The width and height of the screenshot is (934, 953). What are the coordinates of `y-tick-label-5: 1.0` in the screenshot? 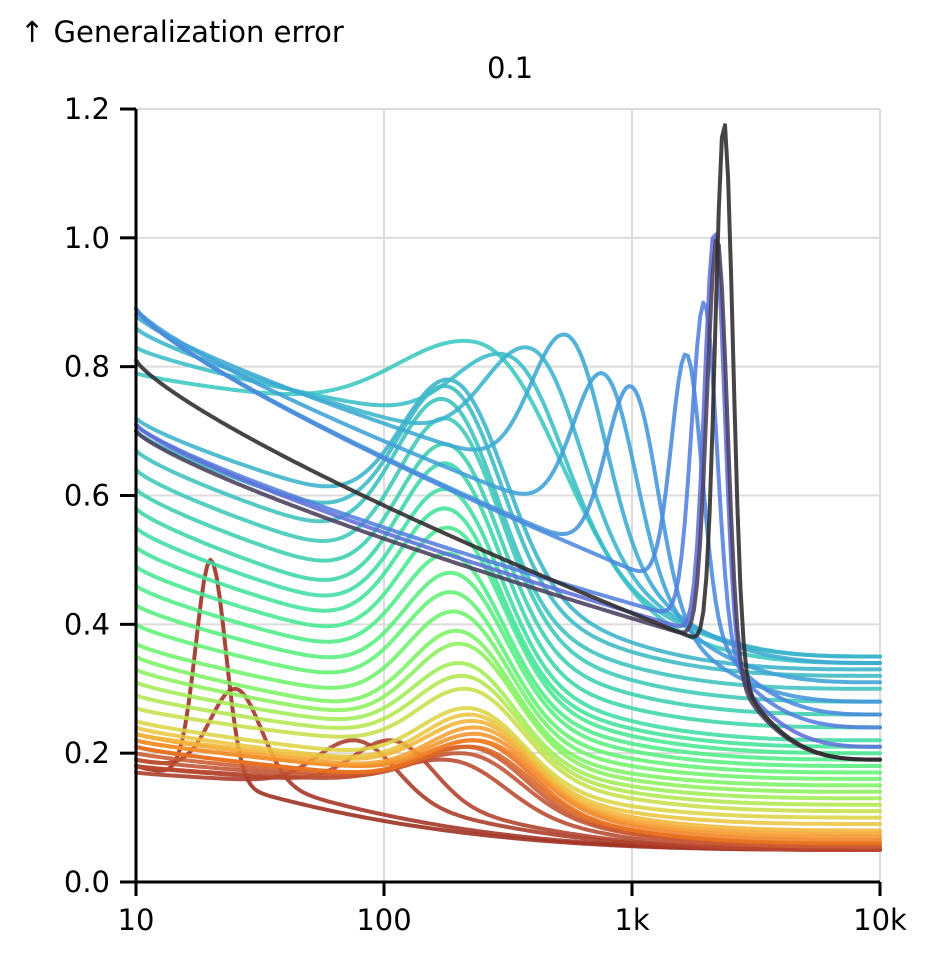 It's located at (87, 238).